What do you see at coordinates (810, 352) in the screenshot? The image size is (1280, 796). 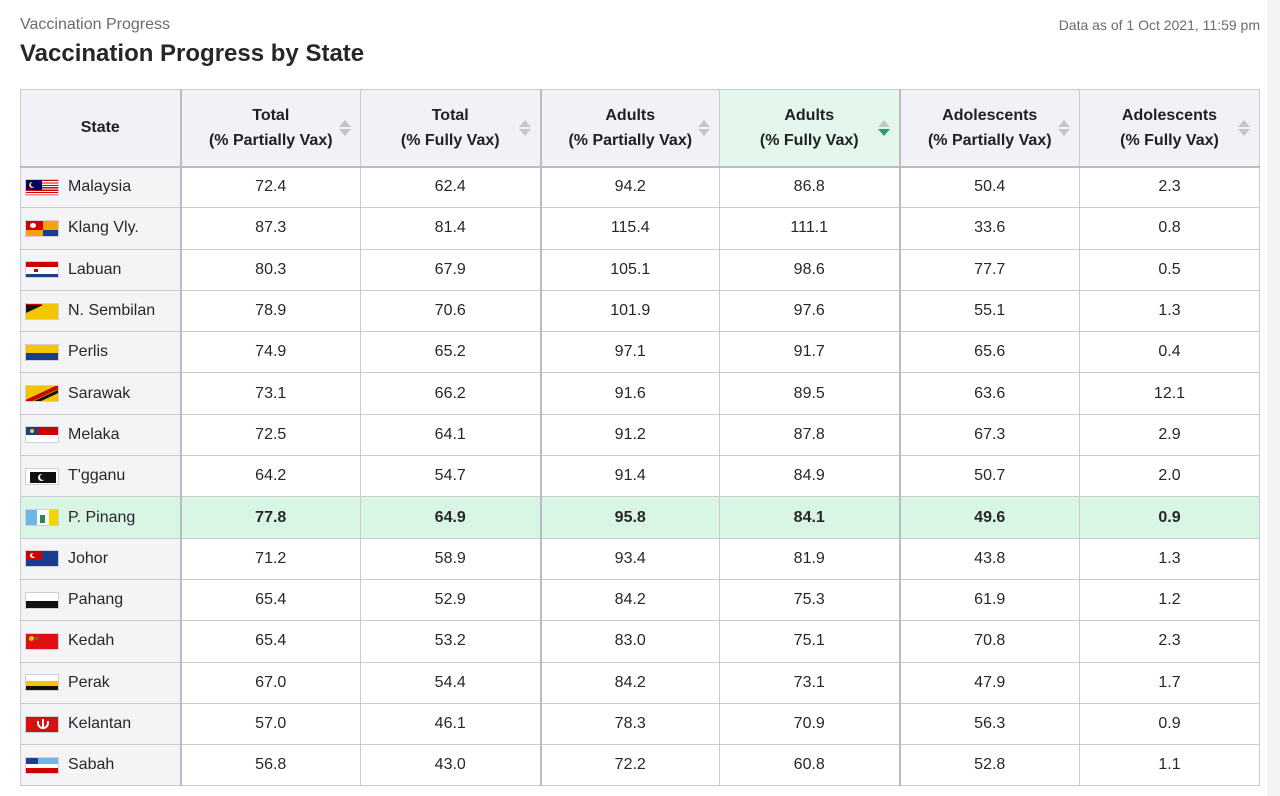 I see `value-cell: 91.7` at bounding box center [810, 352].